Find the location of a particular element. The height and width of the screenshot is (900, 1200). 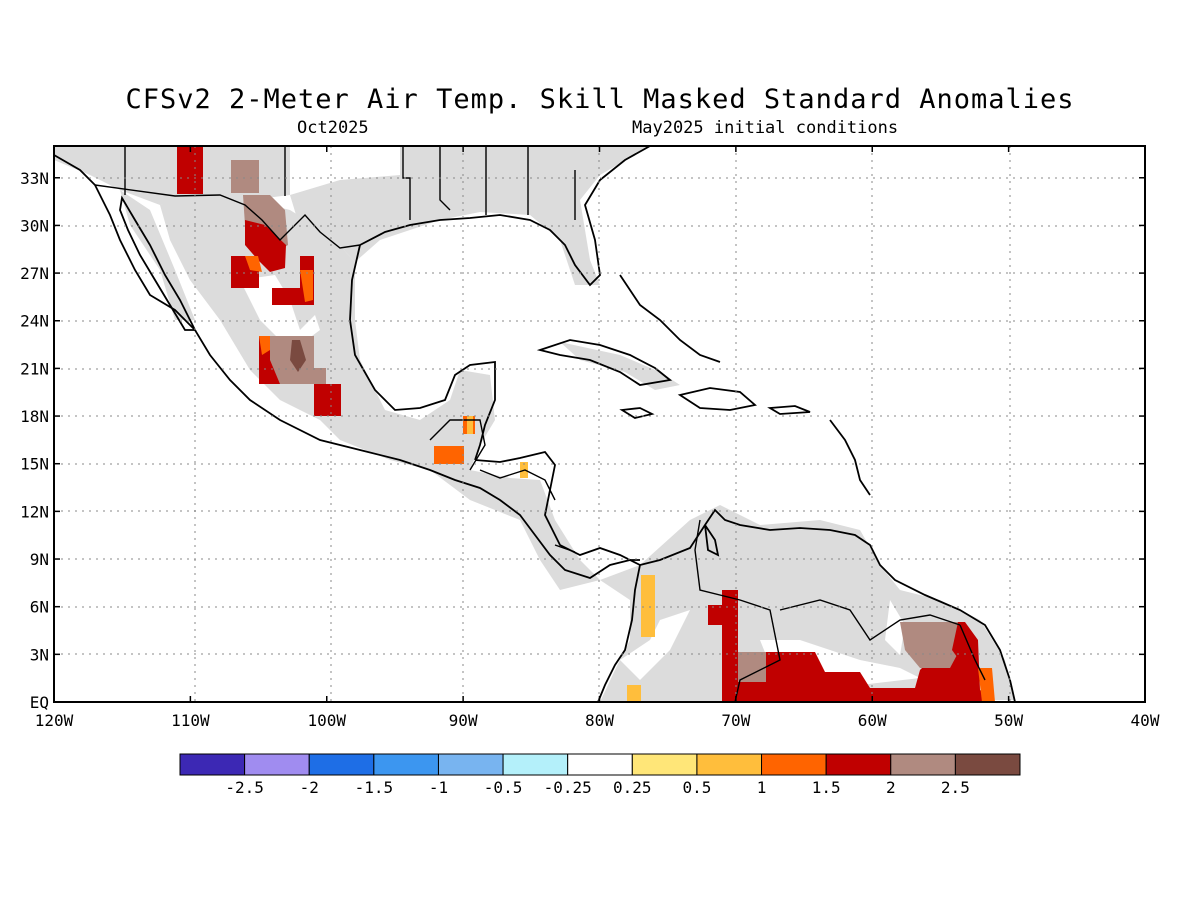

colorbar-label: -2.5 is located at coordinates (244, 787).